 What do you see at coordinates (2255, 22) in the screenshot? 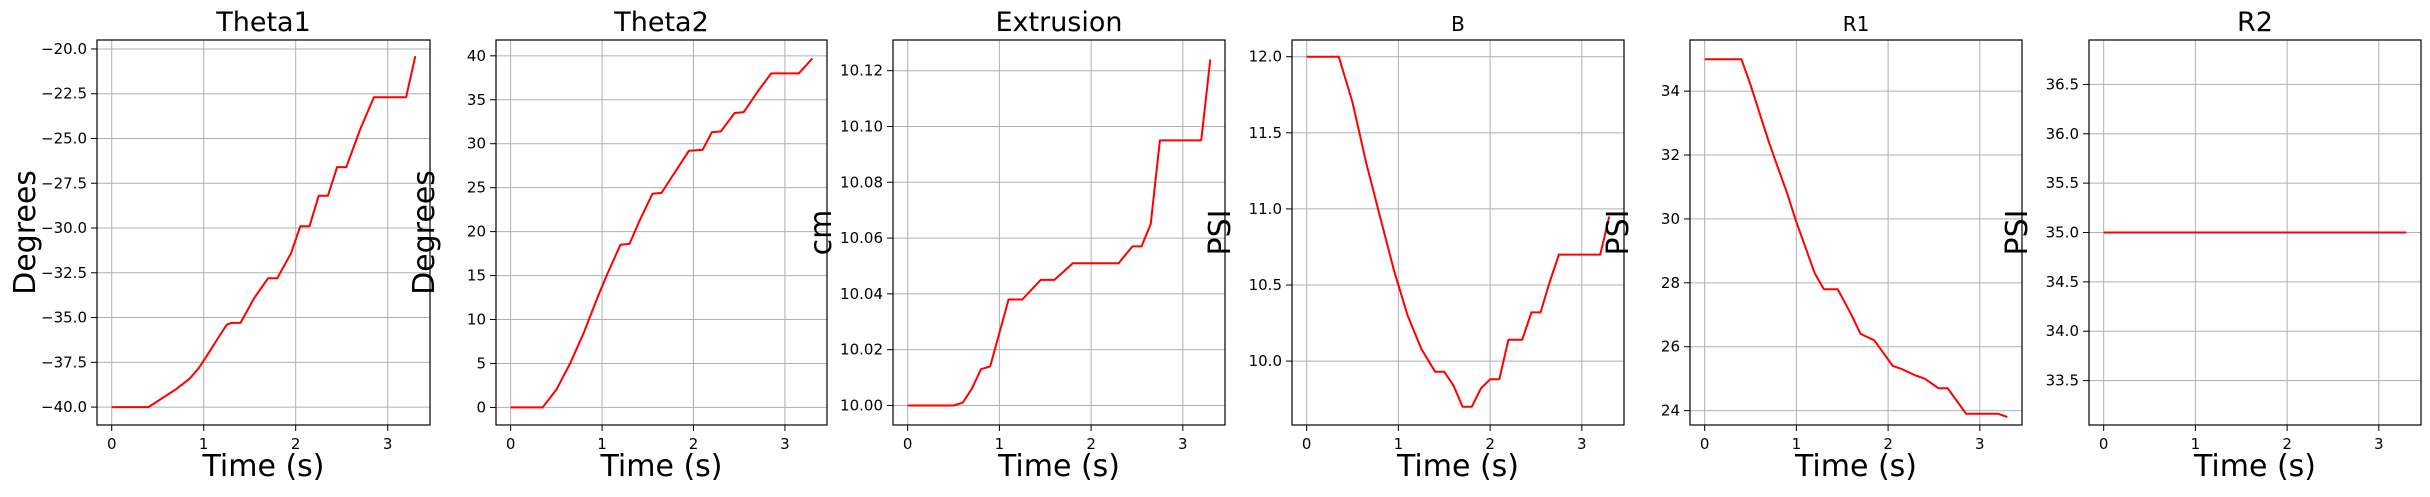
I see `subplot-title: R2` at bounding box center [2255, 22].